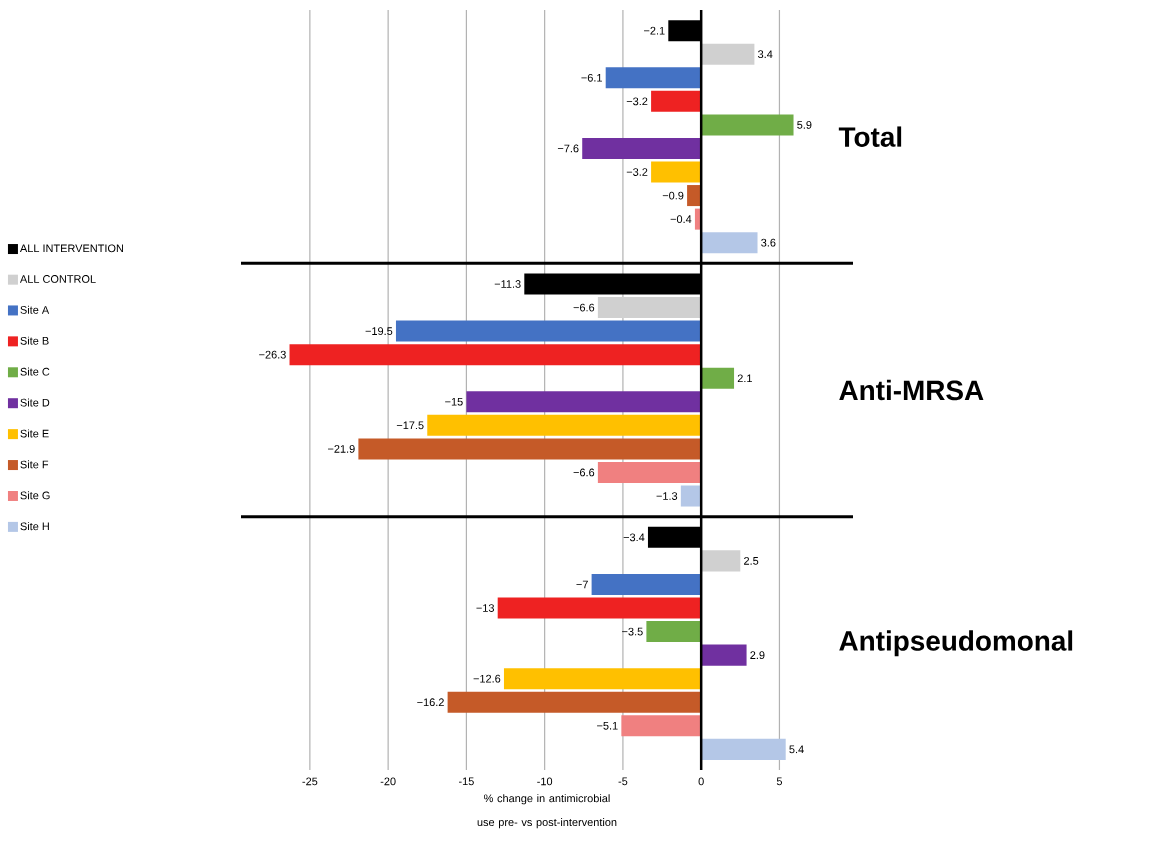 This screenshot has height=859, width=1162. I want to click on x-tick-label: -5, so click(623, 781).